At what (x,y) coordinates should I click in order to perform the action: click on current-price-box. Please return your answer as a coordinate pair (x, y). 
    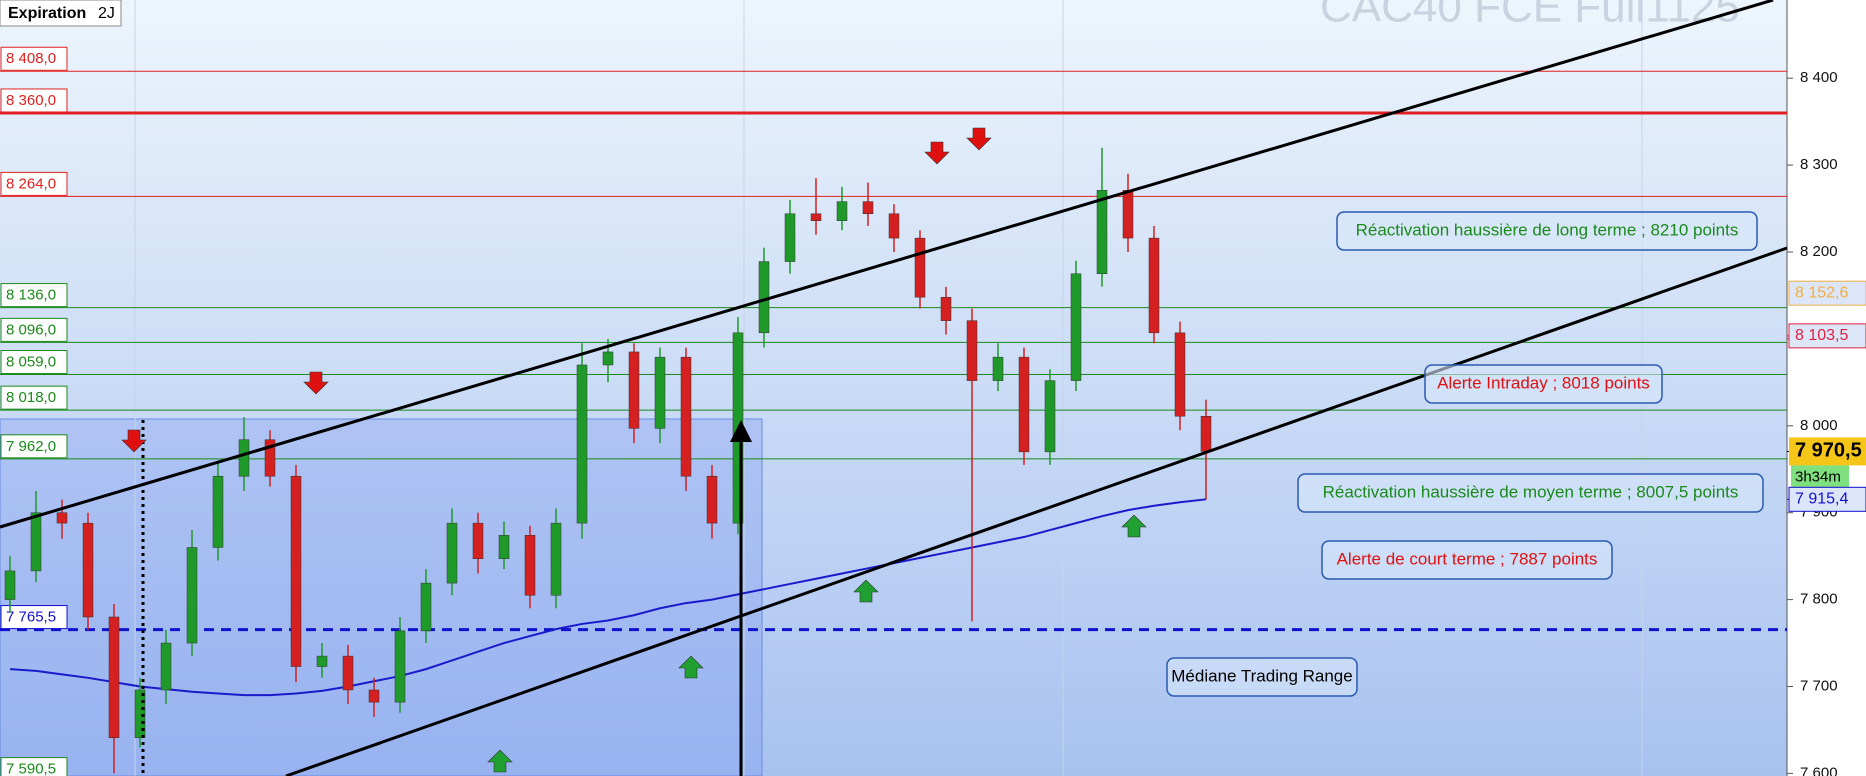
    Looking at the image, I should click on (1827, 451).